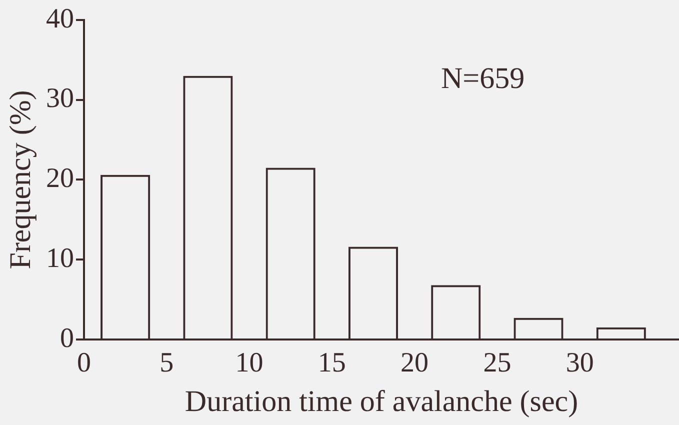 This screenshot has width=679, height=425. What do you see at coordinates (580, 363) in the screenshot?
I see `x-tick-label: 30` at bounding box center [580, 363].